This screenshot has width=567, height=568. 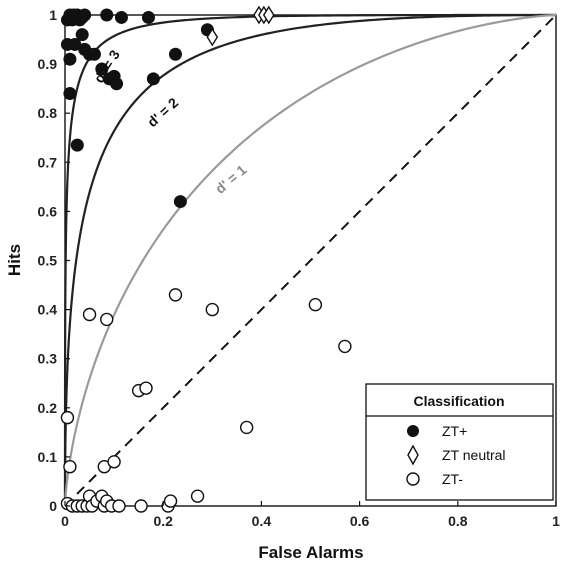 What do you see at coordinates (48, 113) in the screenshot?
I see `y-tick-label: 0.8` at bounding box center [48, 113].